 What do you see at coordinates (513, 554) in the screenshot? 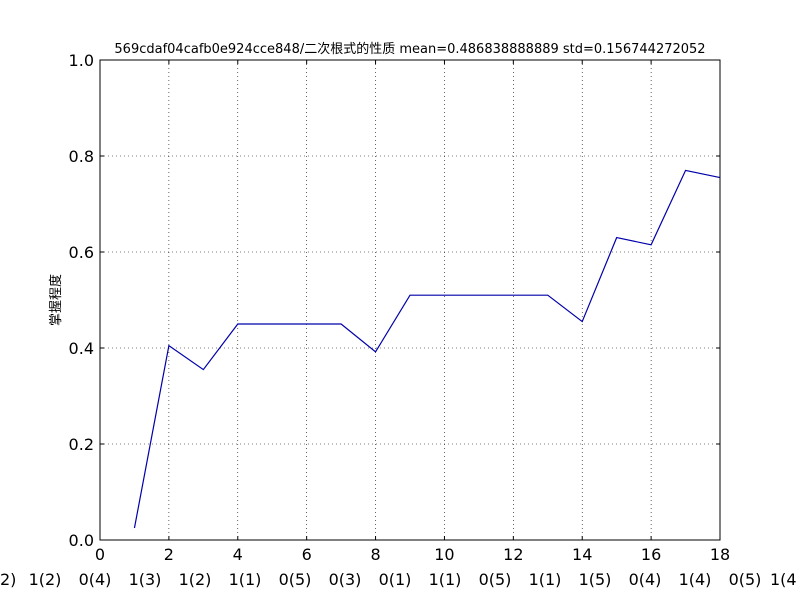
I see `x-tick-label: 12` at bounding box center [513, 554].